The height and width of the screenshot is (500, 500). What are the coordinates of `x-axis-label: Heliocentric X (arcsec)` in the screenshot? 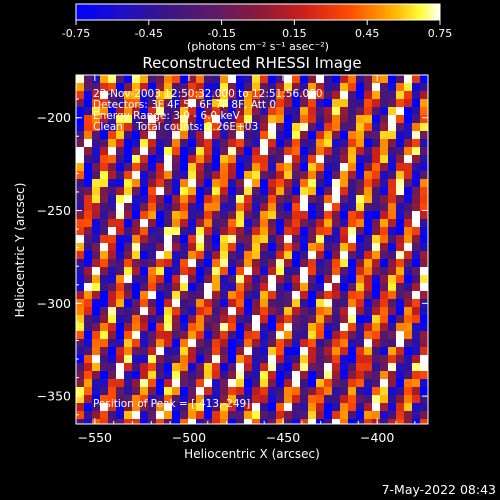 It's located at (252, 454).